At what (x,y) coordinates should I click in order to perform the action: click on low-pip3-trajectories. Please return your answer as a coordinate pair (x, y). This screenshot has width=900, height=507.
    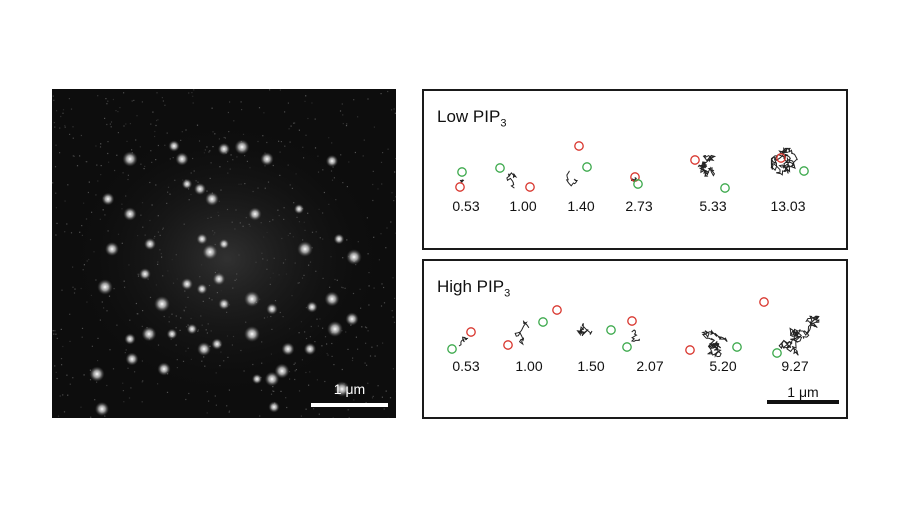
    Looking at the image, I should click on (632, 167).